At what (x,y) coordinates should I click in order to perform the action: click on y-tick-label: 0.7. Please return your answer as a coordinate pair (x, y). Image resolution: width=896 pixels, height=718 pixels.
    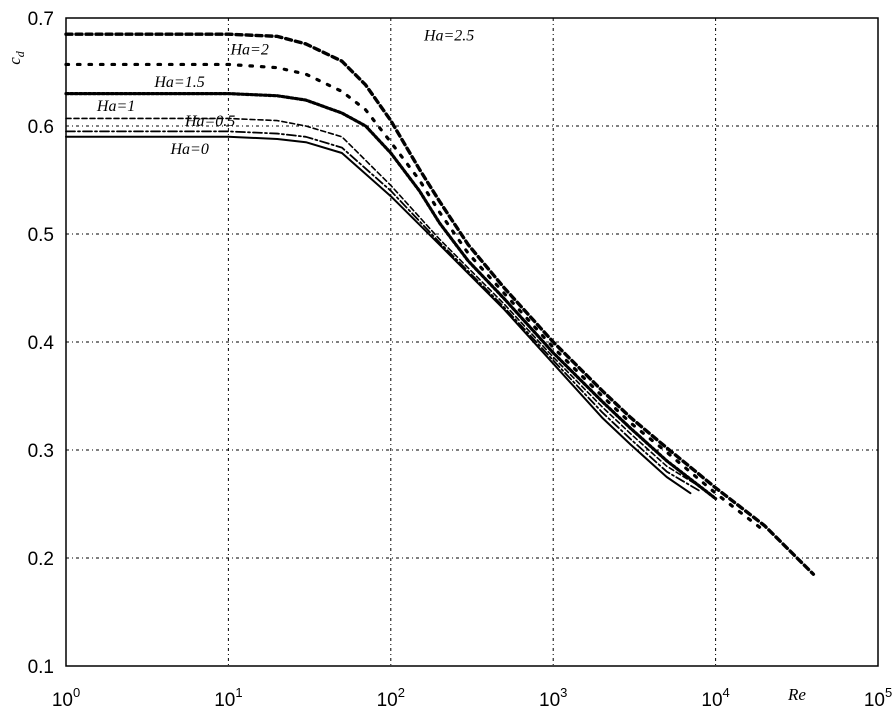
    Looking at the image, I should click on (41, 19).